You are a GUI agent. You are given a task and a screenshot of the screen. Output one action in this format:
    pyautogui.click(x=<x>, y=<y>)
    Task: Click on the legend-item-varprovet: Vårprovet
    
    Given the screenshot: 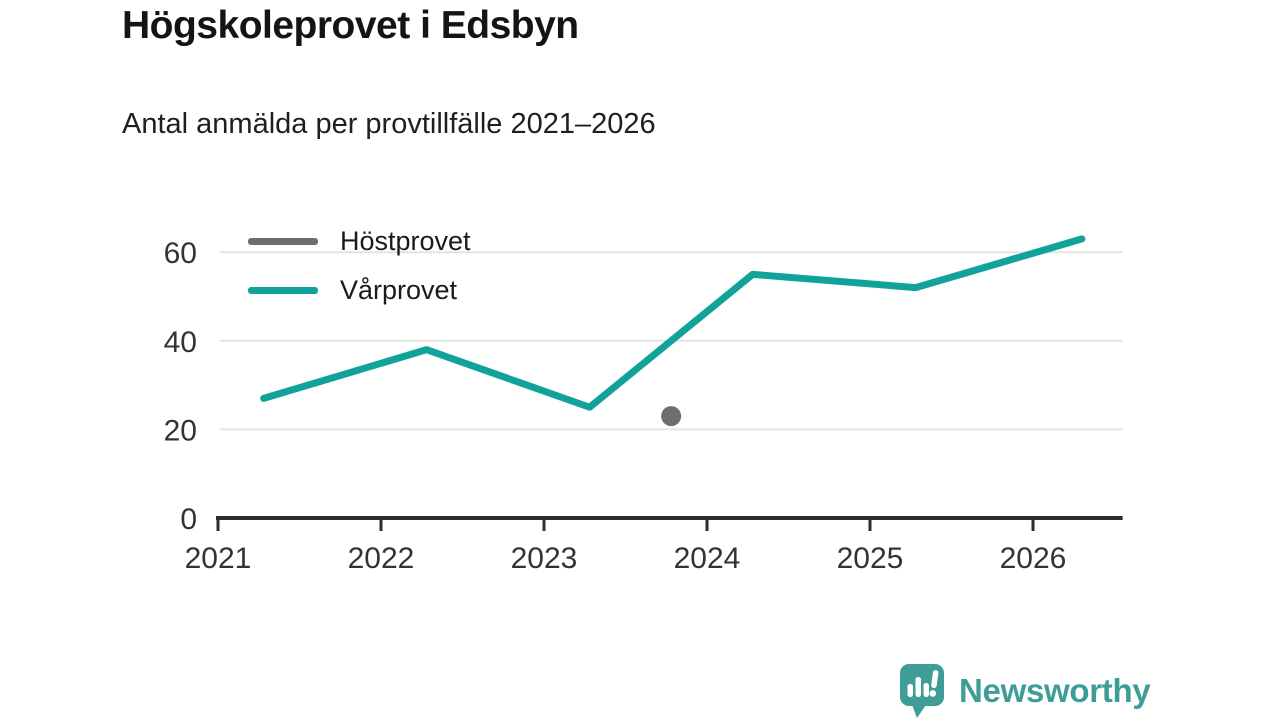 What is the action you would take?
    pyautogui.click(x=359, y=290)
    